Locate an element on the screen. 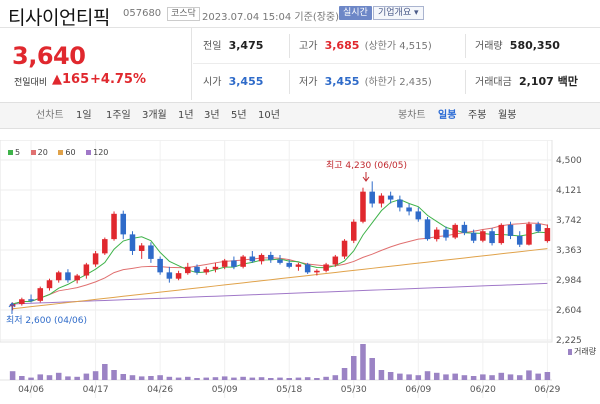  price-change-percent: +4.75% is located at coordinates (118, 79).